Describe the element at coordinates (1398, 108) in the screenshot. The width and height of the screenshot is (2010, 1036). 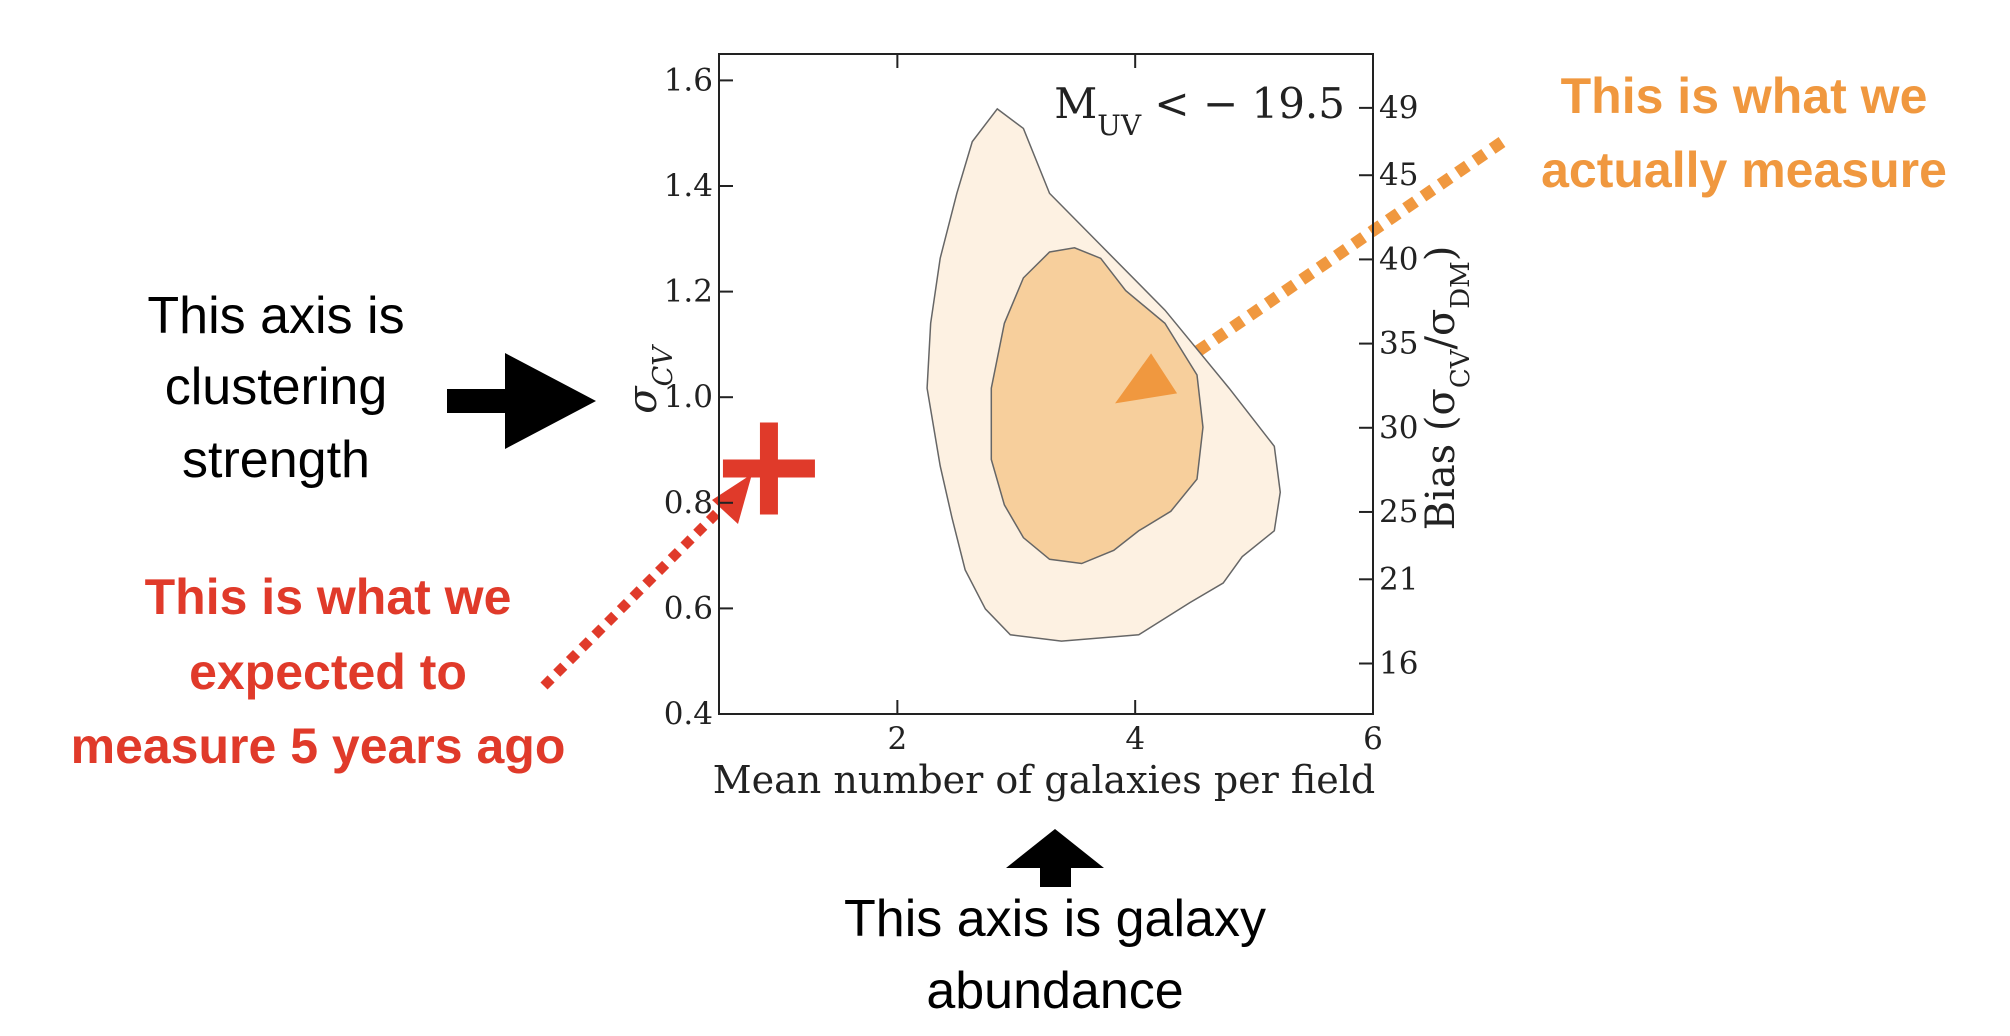
I see `y2-tick-label: 49` at that location.